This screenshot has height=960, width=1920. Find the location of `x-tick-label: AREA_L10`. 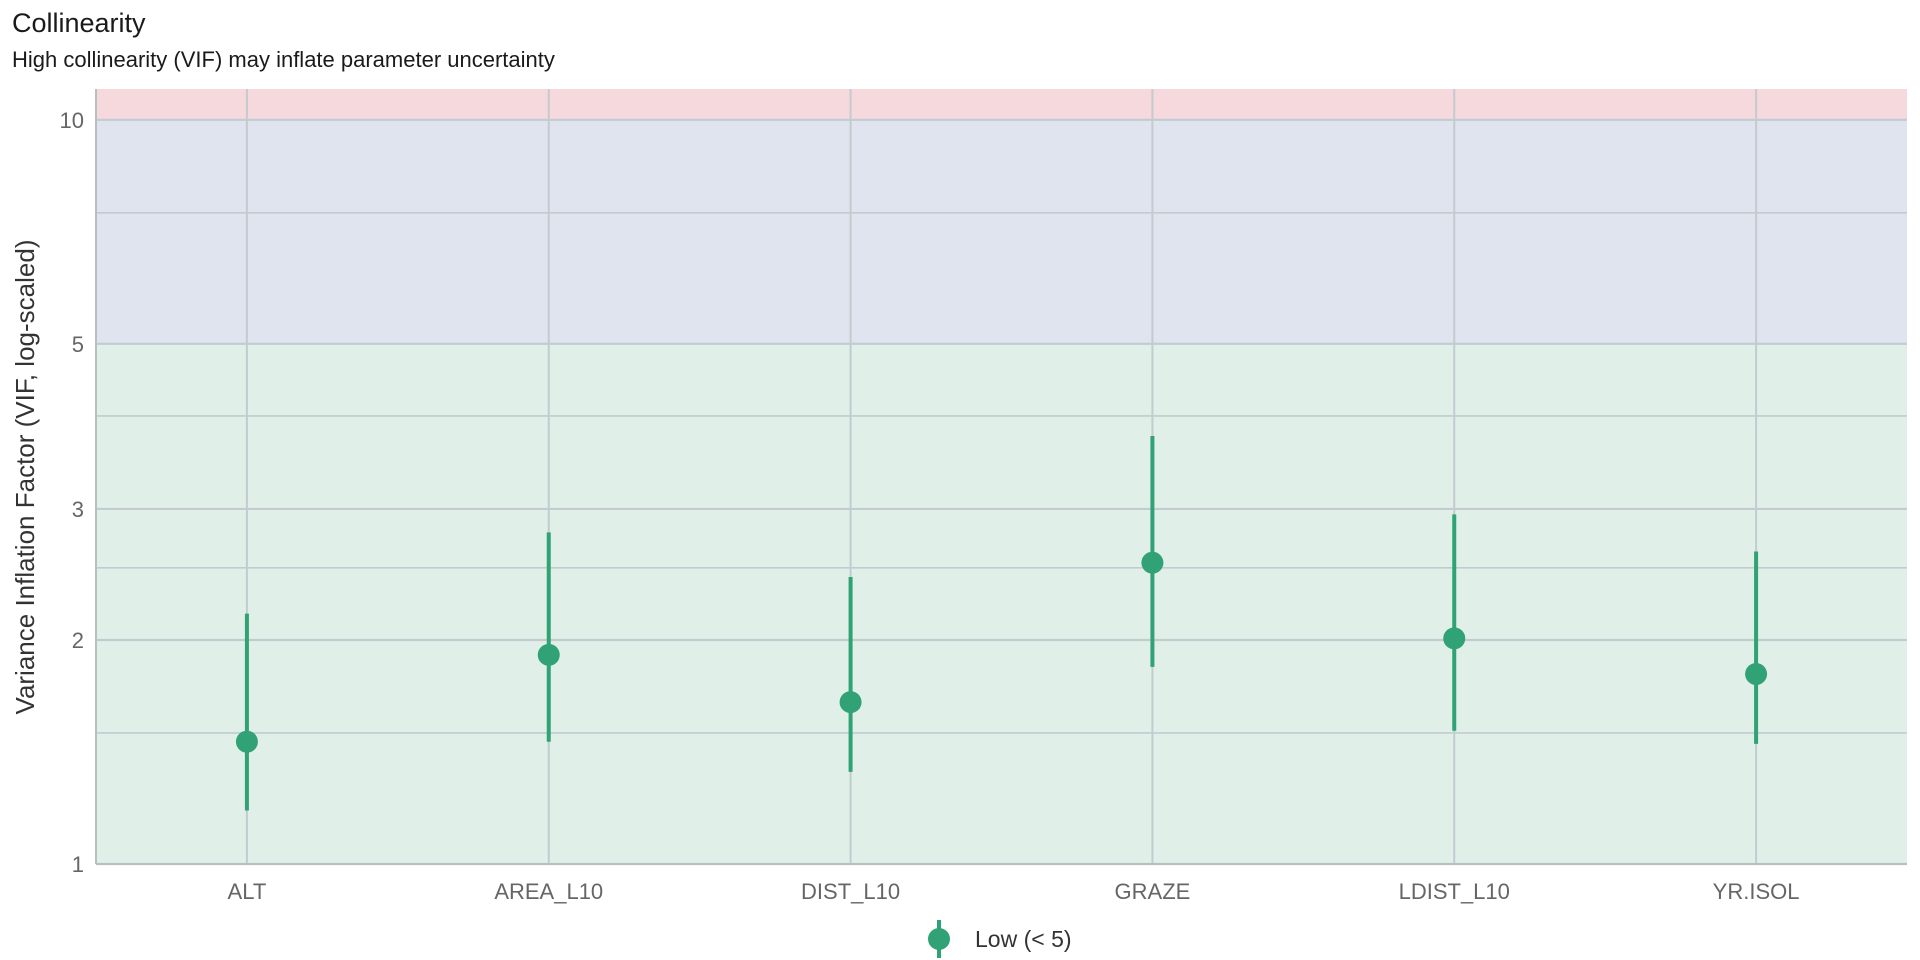

x-tick-label: AREA_L10 is located at coordinates (548, 891).